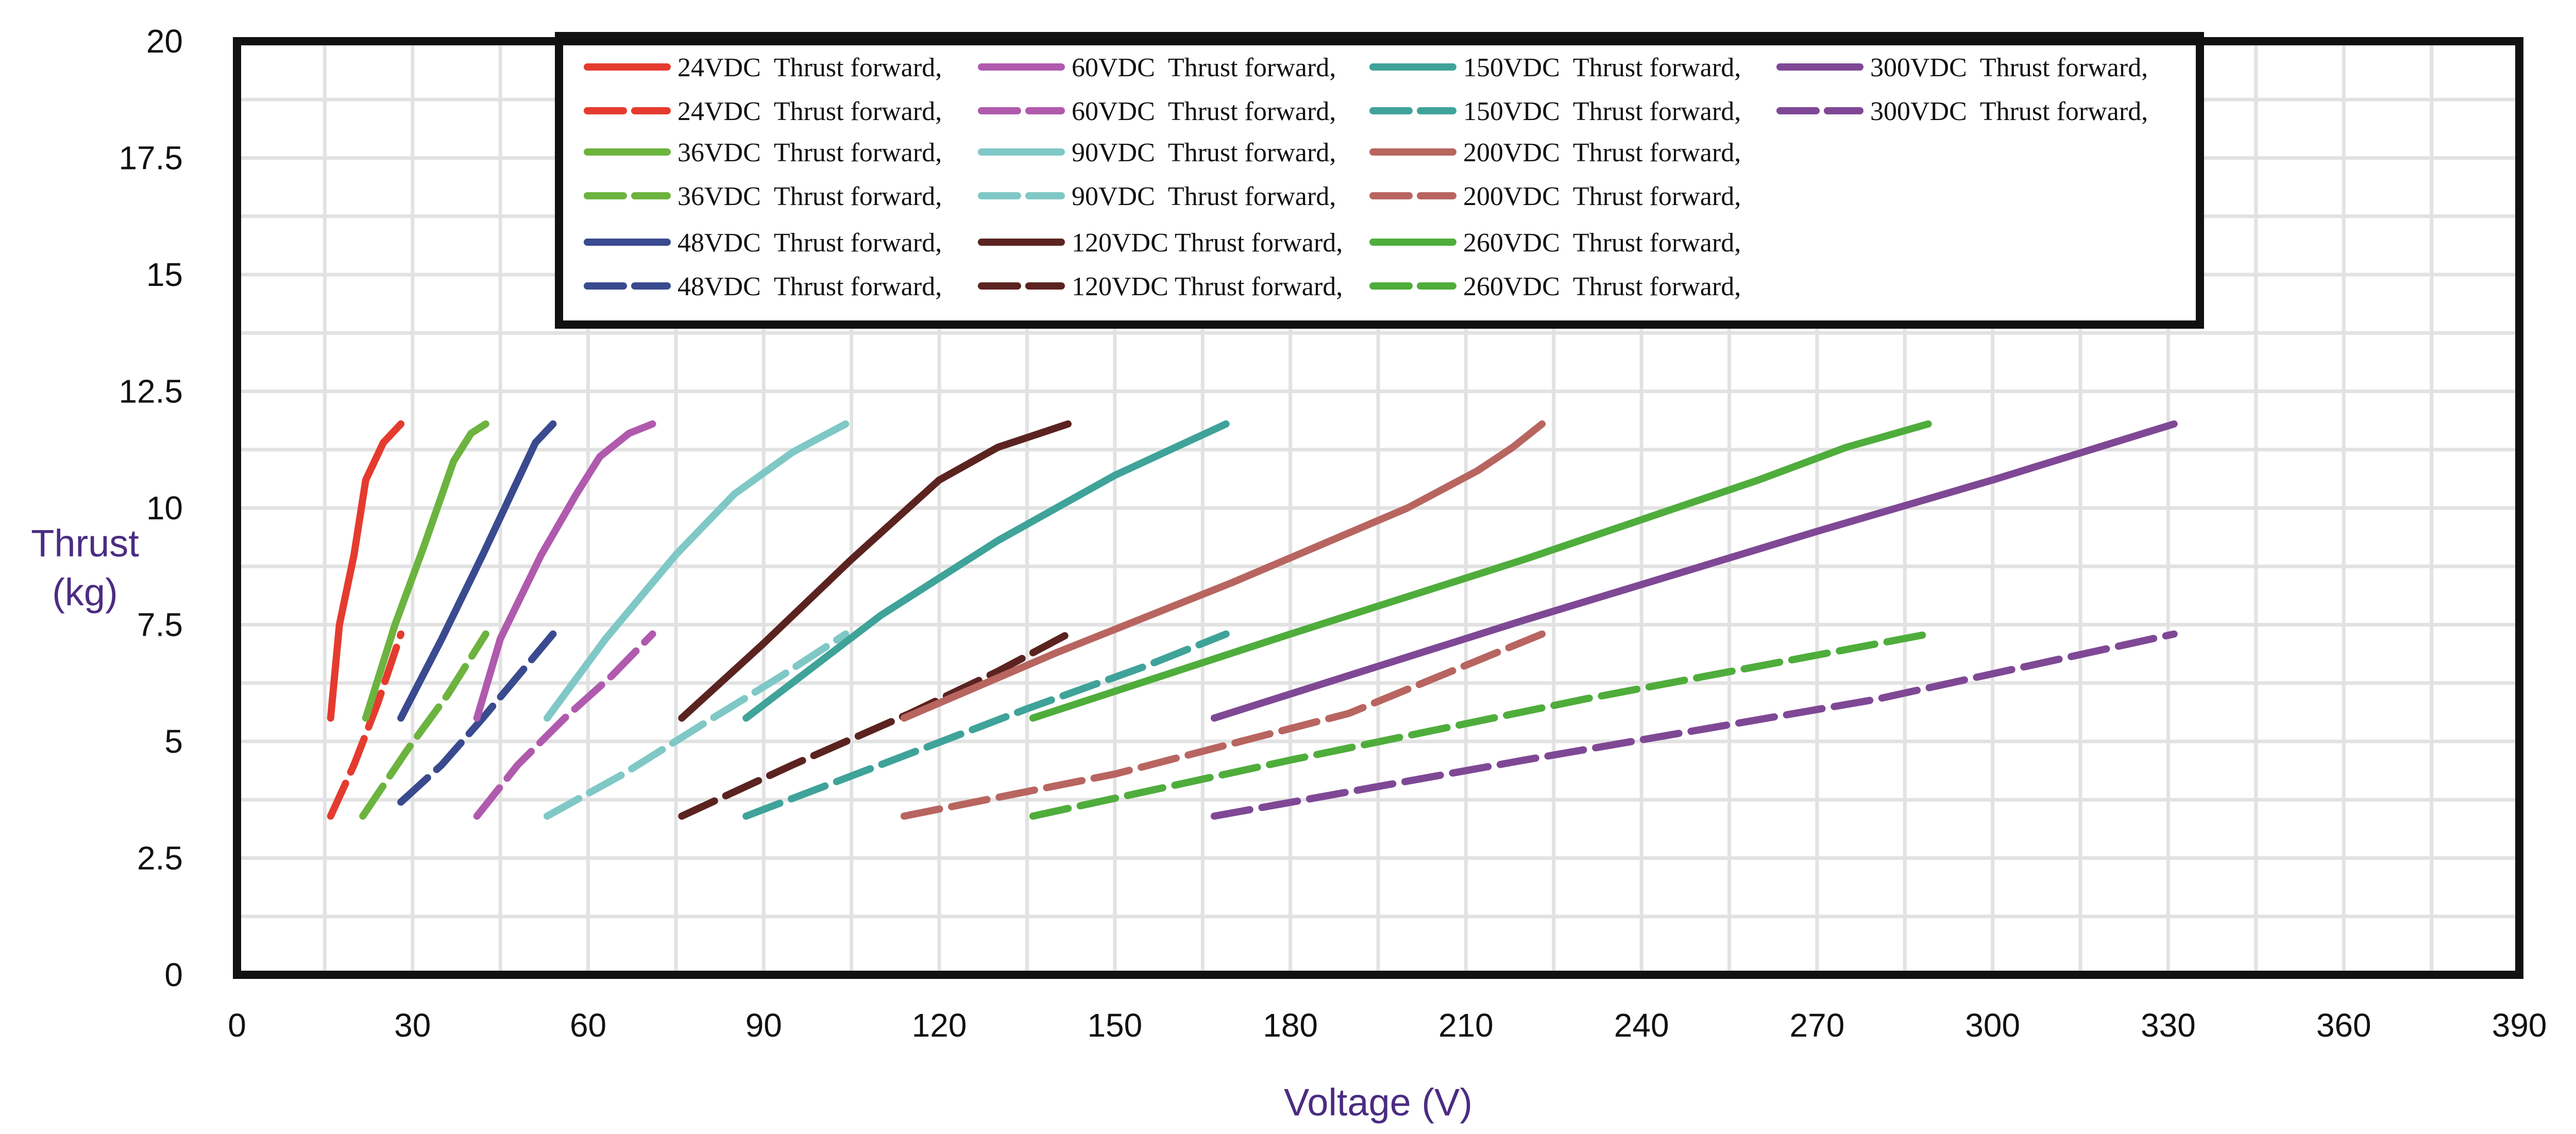 The height and width of the screenshot is (1134, 2576). I want to click on x-tick-label: 0, so click(237, 1025).